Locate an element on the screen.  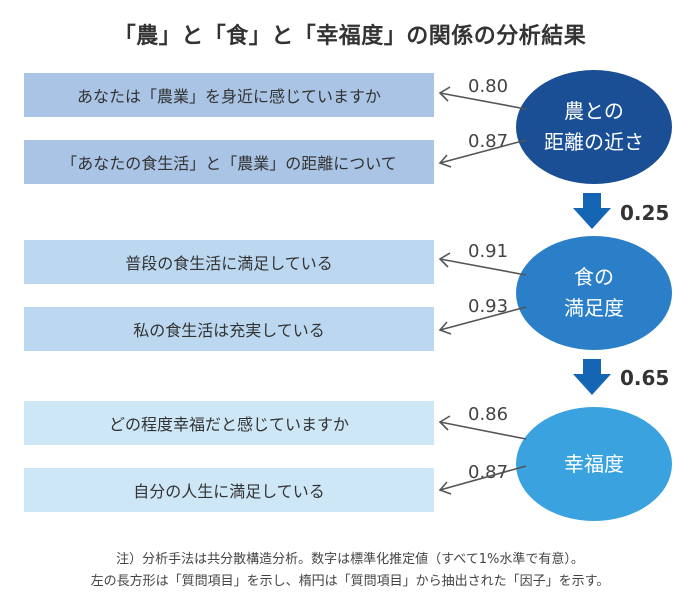
factor-ellipse-happiness: 幸福度 is located at coordinates (594, 464).